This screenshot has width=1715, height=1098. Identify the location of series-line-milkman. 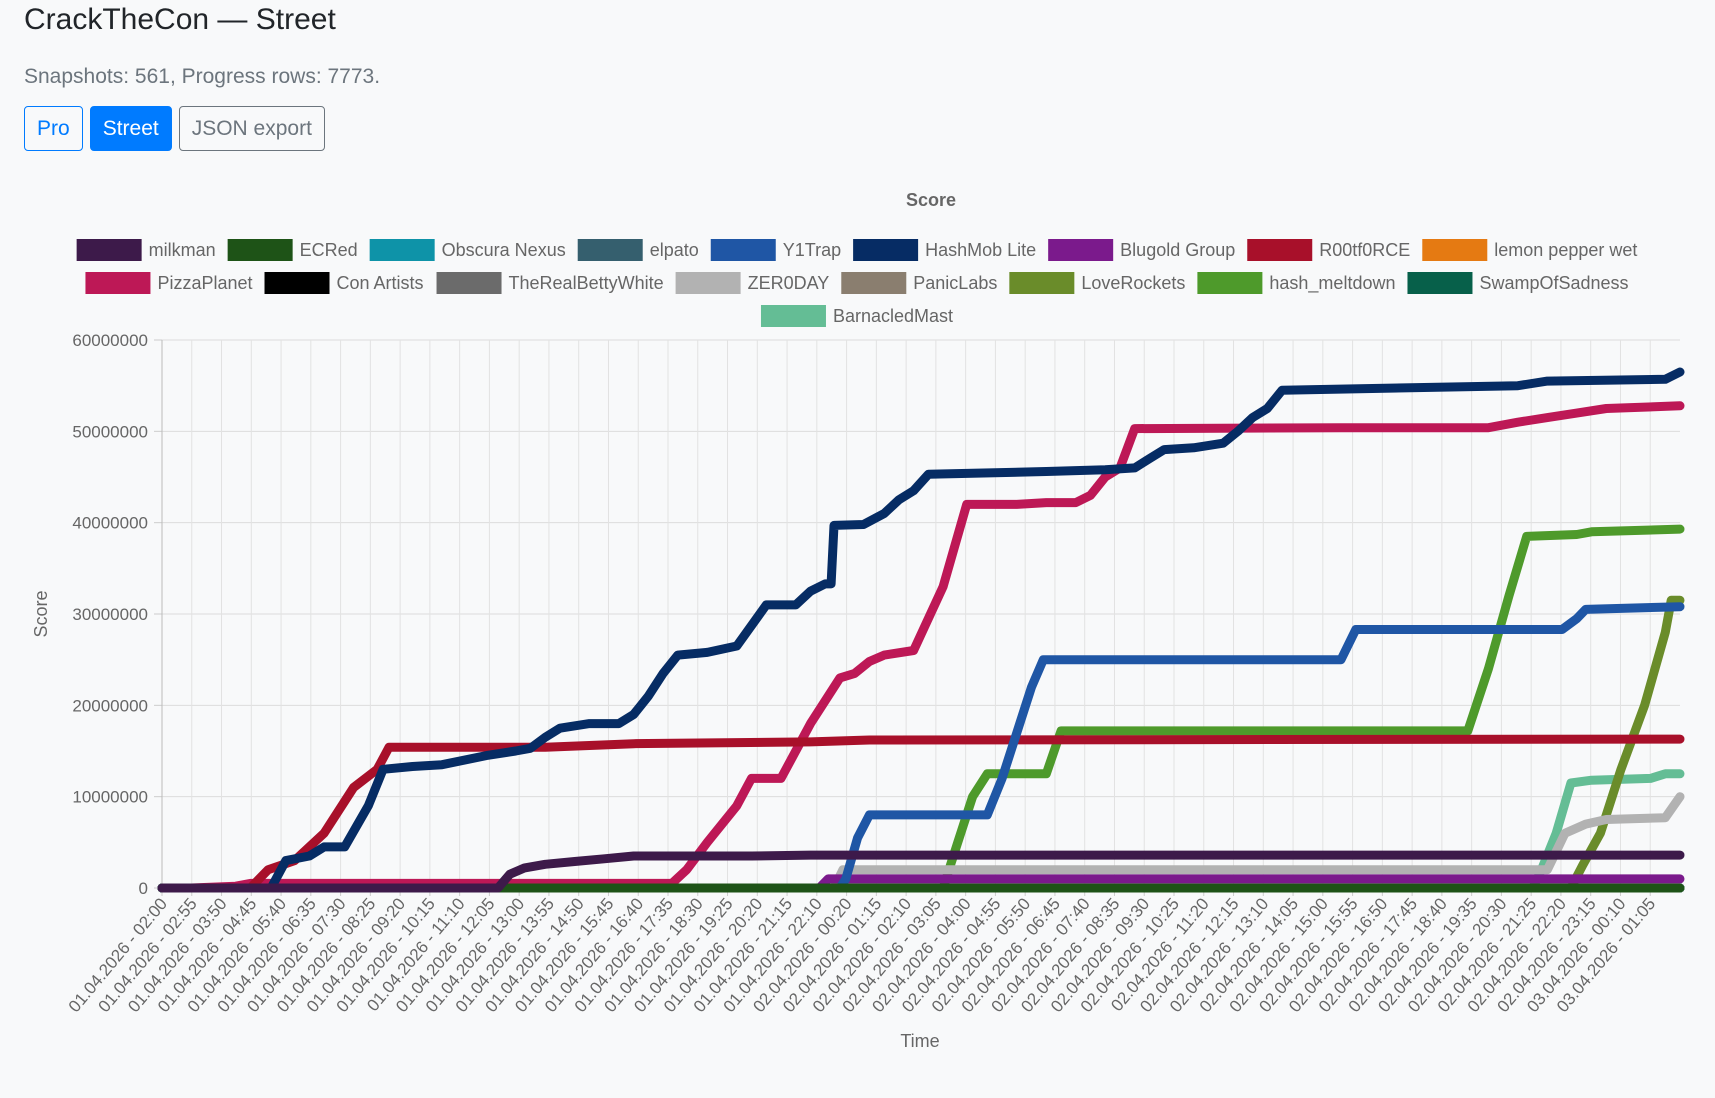
(921, 871).